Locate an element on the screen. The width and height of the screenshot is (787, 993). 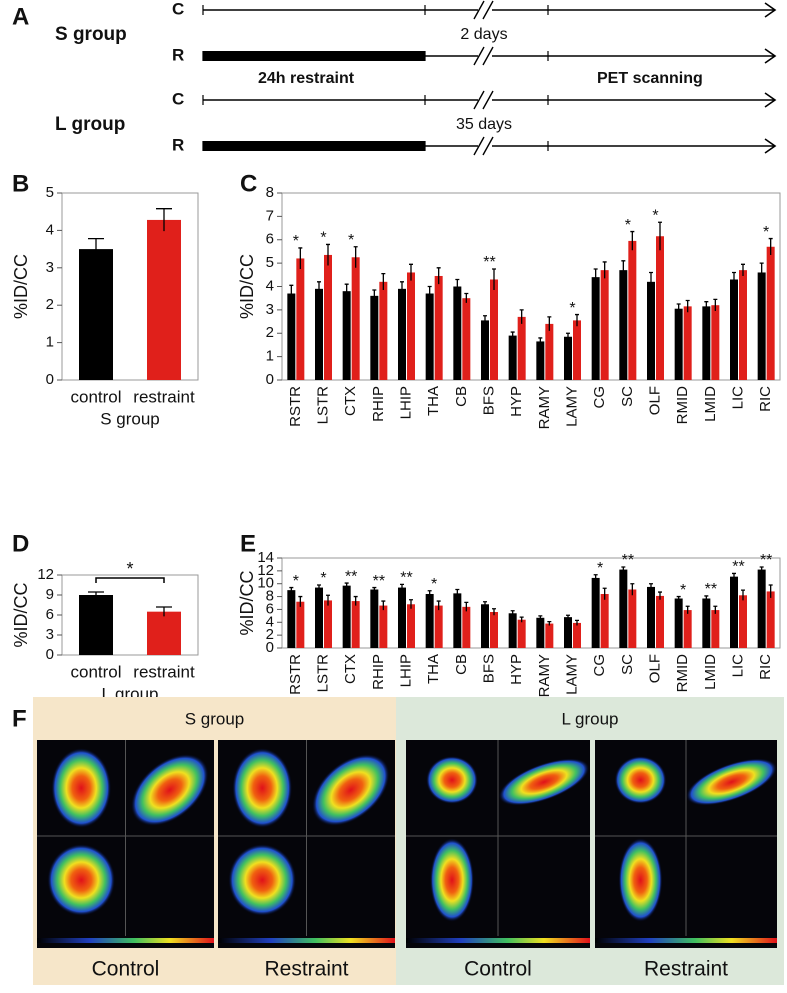
panel-label: B is located at coordinates (20, 183).